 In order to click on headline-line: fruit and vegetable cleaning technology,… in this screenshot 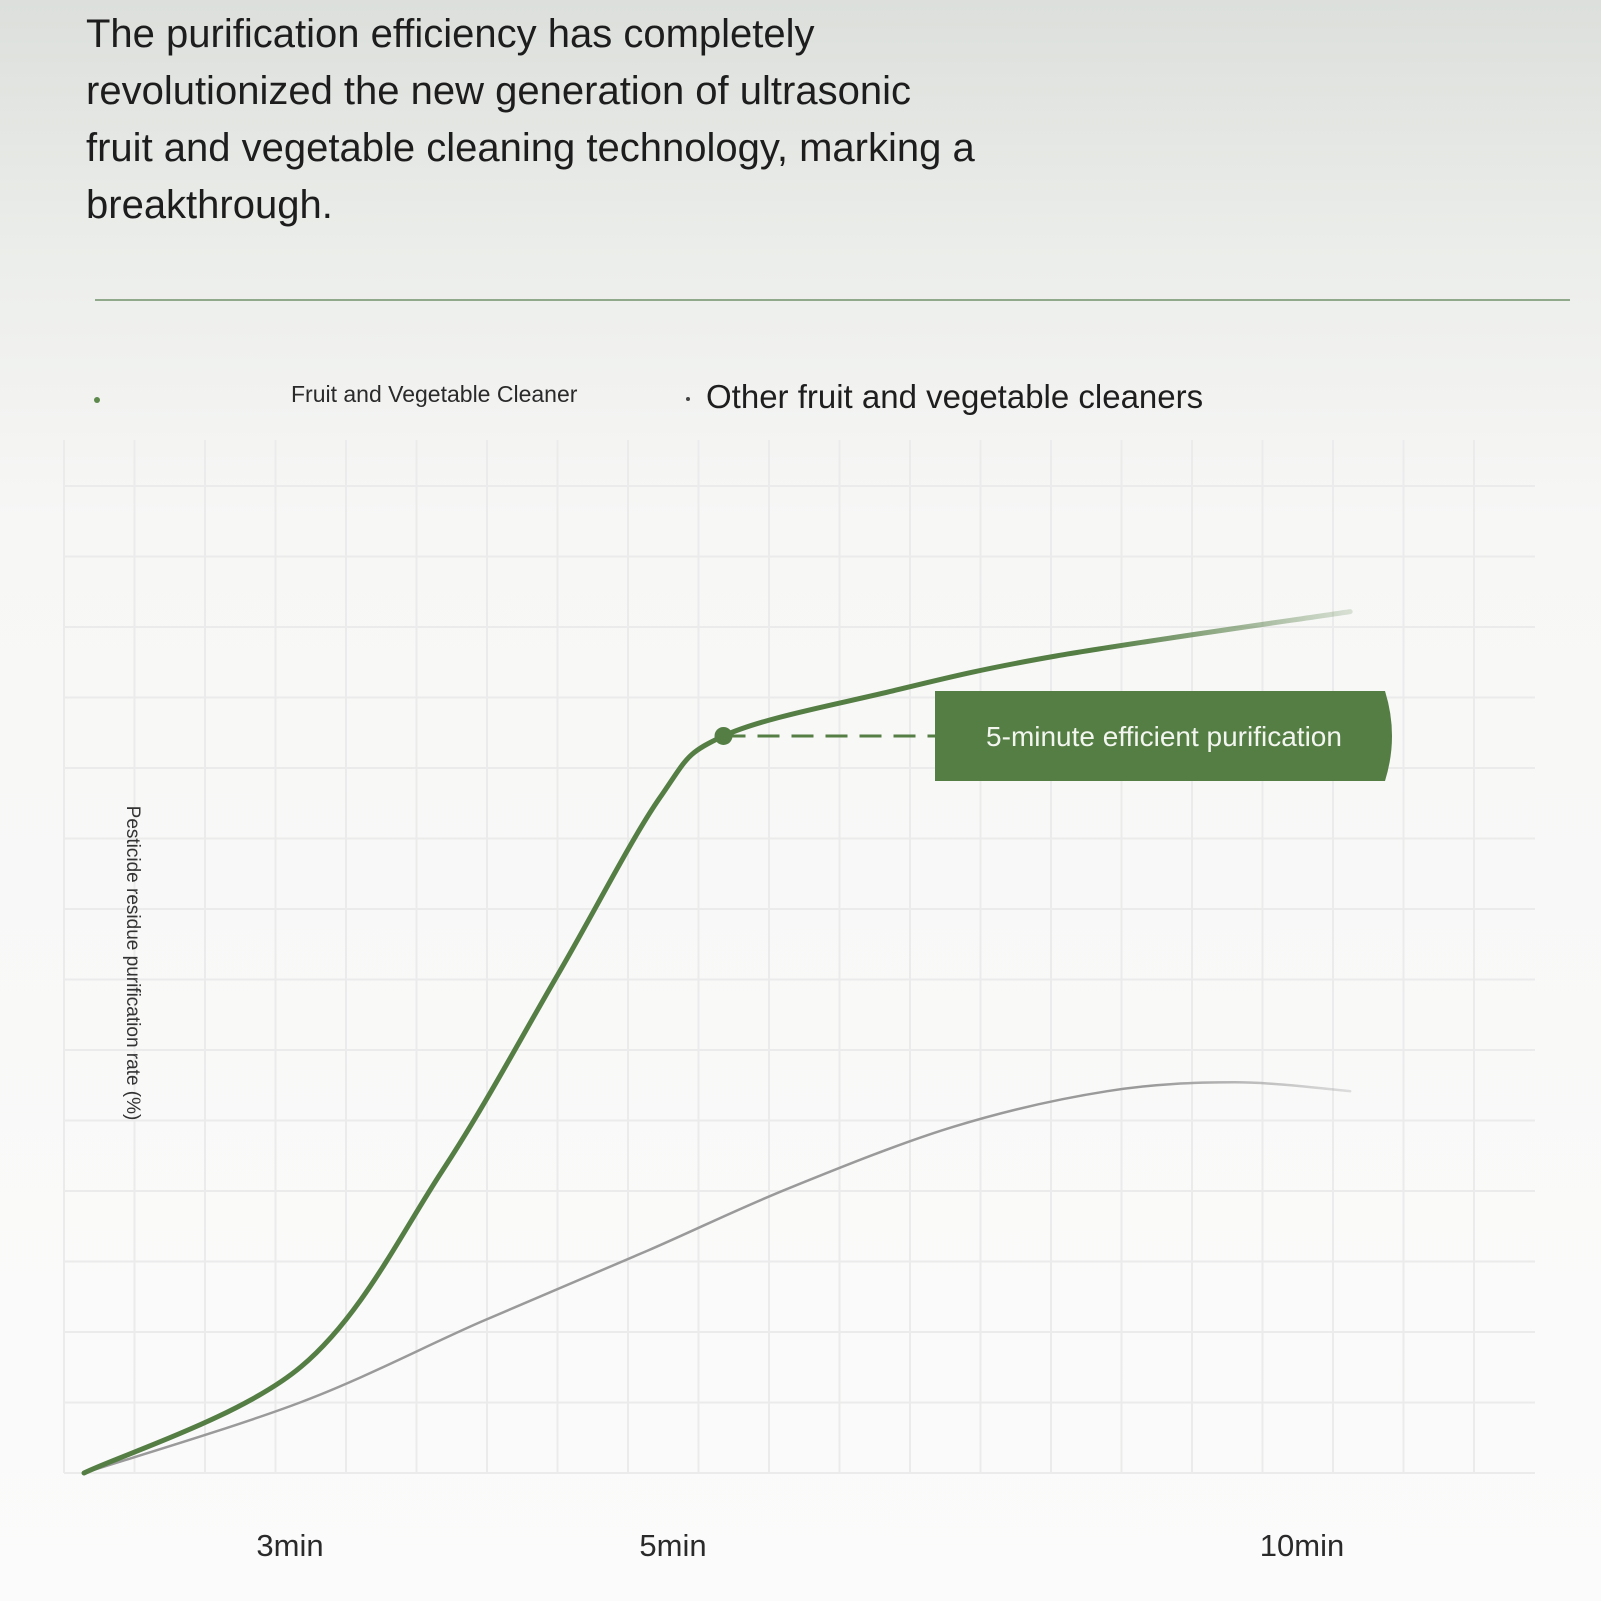, I will do `click(530, 148)`.